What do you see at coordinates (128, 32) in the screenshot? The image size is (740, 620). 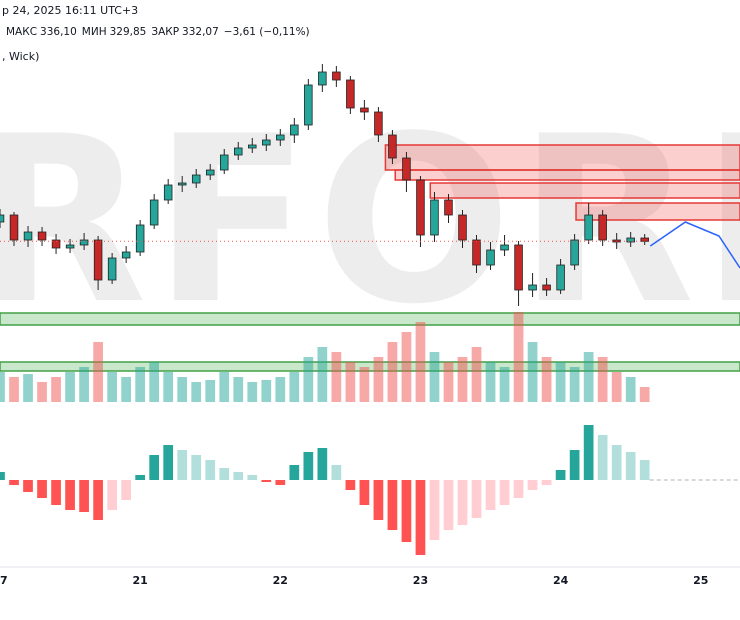 I see `header-stat: 329,85` at bounding box center [128, 32].